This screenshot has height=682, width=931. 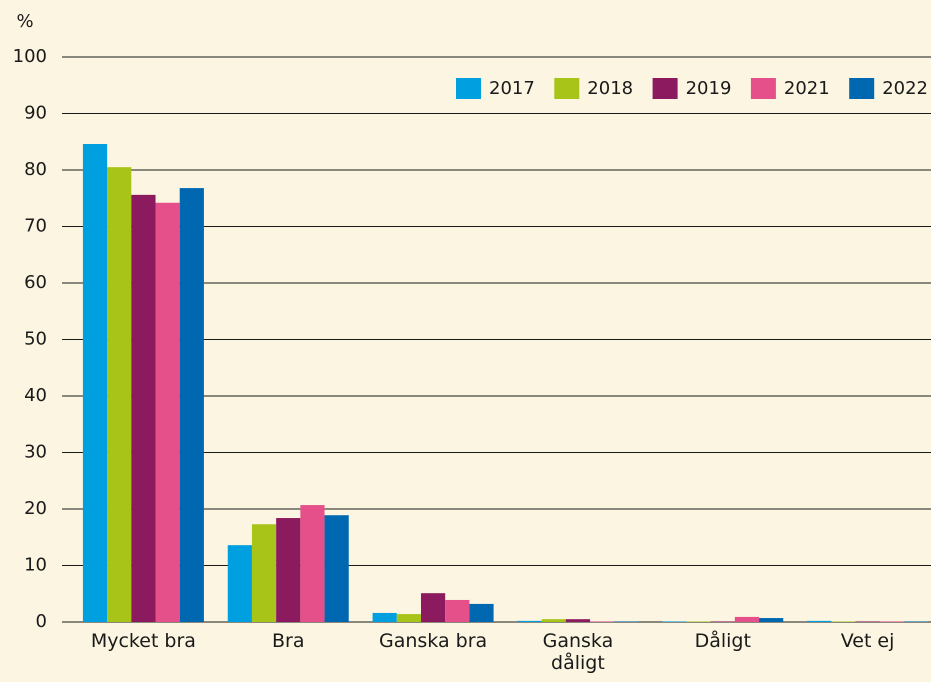 I want to click on y-axis-label: %, so click(x=24, y=21).